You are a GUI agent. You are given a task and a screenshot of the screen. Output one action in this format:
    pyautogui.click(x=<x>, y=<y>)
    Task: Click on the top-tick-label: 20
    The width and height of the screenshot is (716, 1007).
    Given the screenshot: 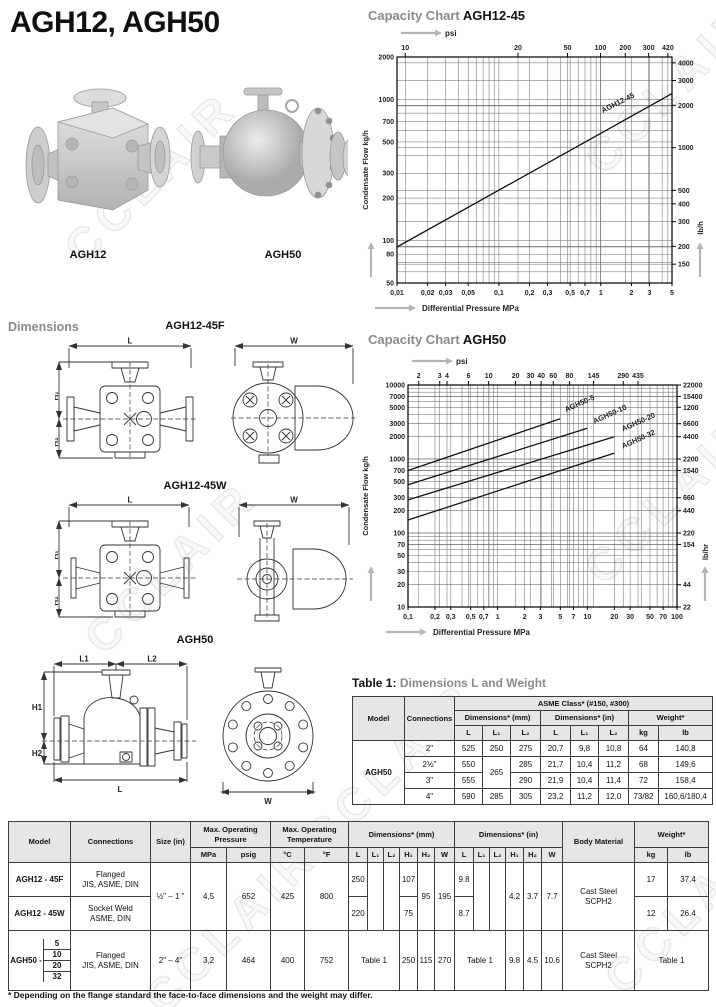 What is the action you would take?
    pyautogui.click(x=518, y=48)
    